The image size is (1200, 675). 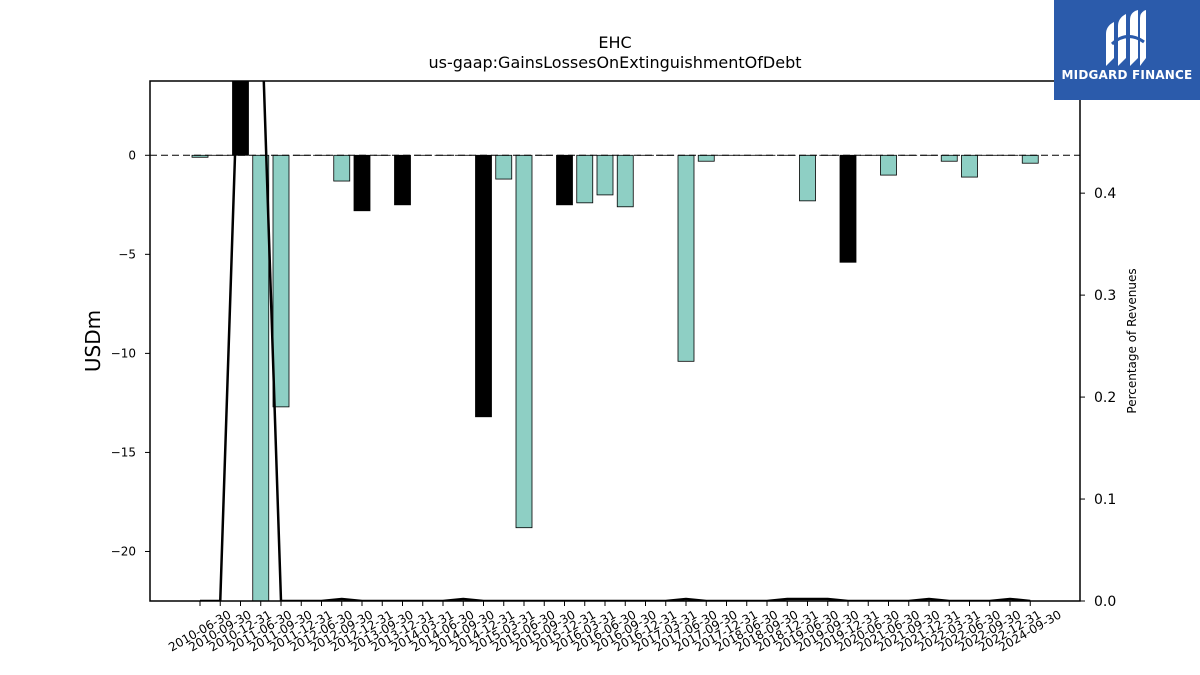 What do you see at coordinates (127, 254) in the screenshot?
I see `y-tick-label: −5` at bounding box center [127, 254].